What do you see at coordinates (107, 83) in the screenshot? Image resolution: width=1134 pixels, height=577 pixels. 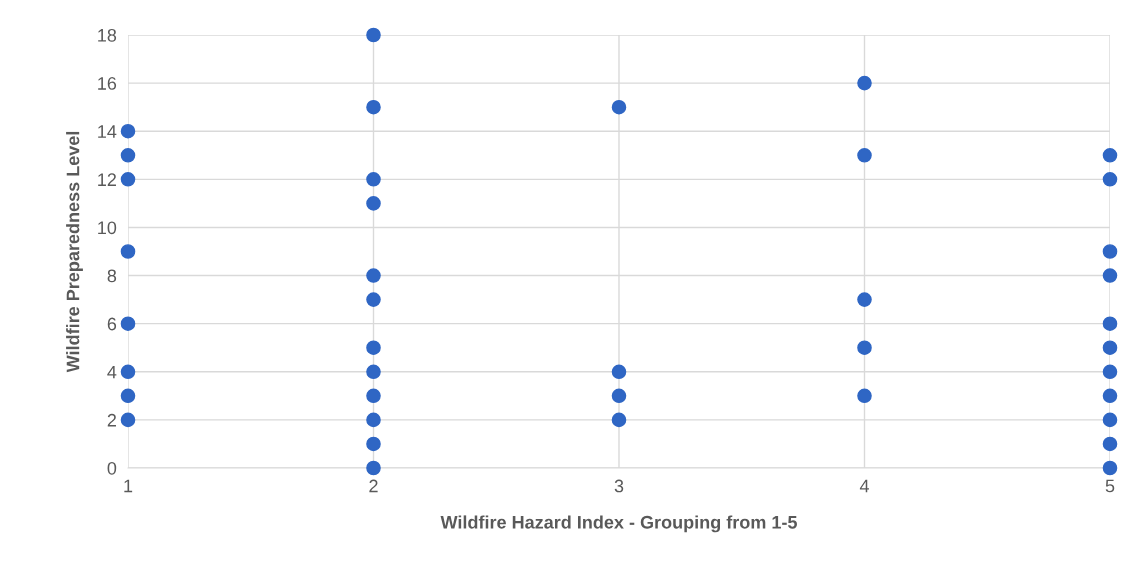 I see `y-tick-label: 16` at bounding box center [107, 83].